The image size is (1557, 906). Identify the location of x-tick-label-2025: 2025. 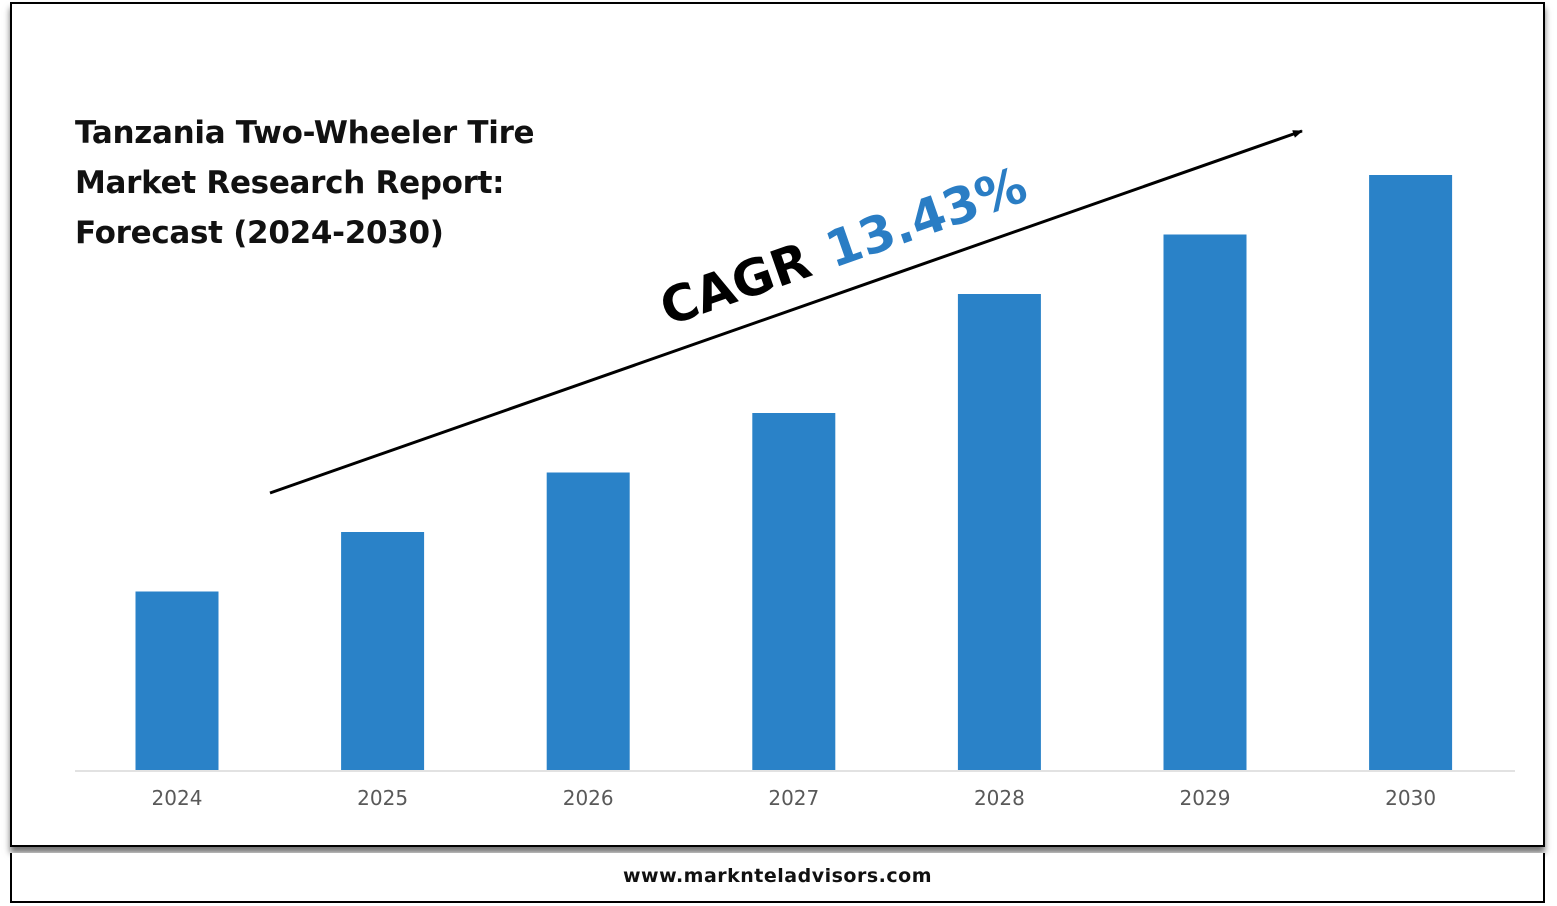
(382, 798).